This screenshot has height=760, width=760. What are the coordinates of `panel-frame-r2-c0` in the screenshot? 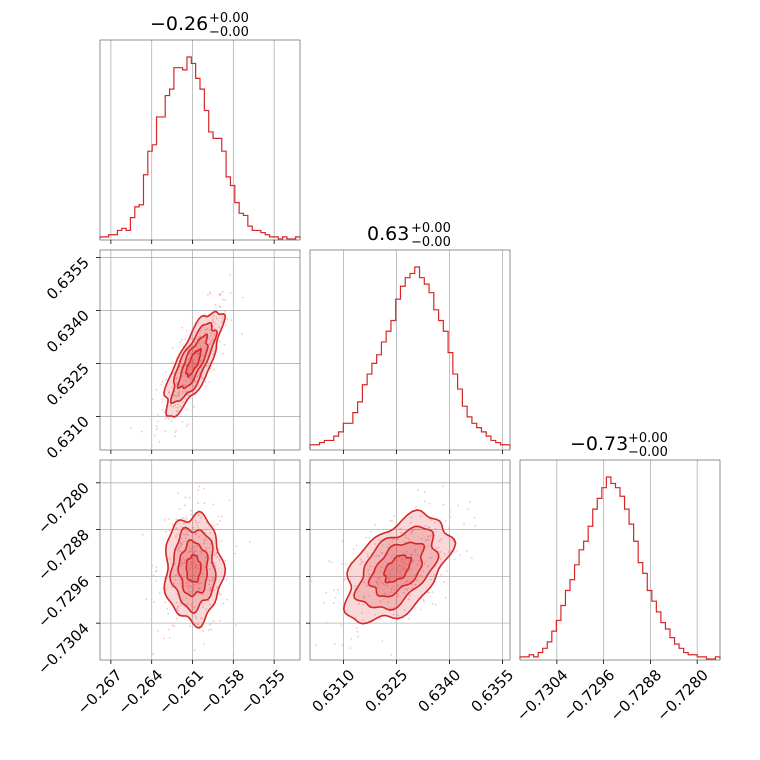 It's located at (200, 560).